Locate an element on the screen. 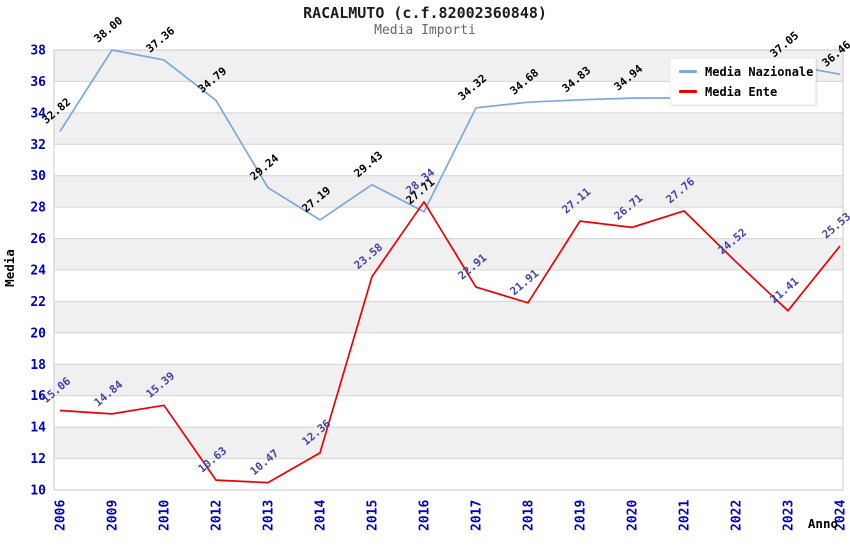 The image size is (850, 550). data-label: 25.53 is located at coordinates (835, 225).